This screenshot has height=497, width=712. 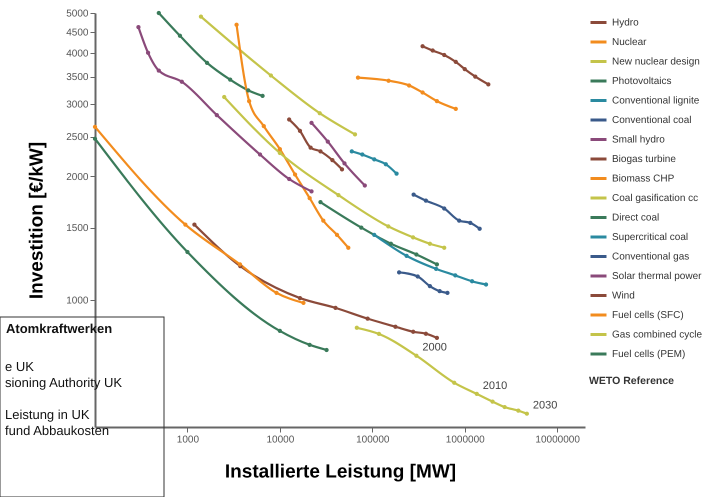 What do you see at coordinates (37, 221) in the screenshot?
I see `y-axis-title: Investition [€/kW]` at bounding box center [37, 221].